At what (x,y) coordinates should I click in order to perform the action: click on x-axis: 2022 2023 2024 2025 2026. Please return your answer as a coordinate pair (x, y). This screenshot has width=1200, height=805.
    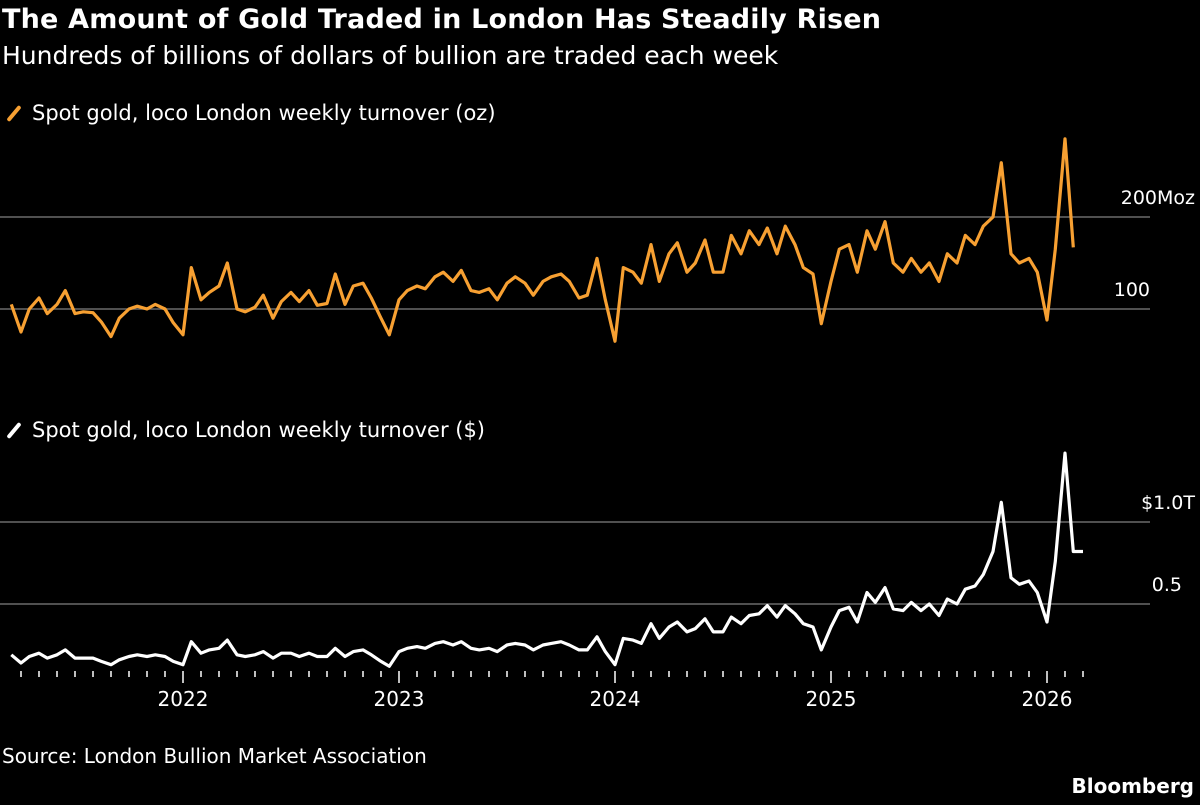
    Looking at the image, I should click on (552, 691).